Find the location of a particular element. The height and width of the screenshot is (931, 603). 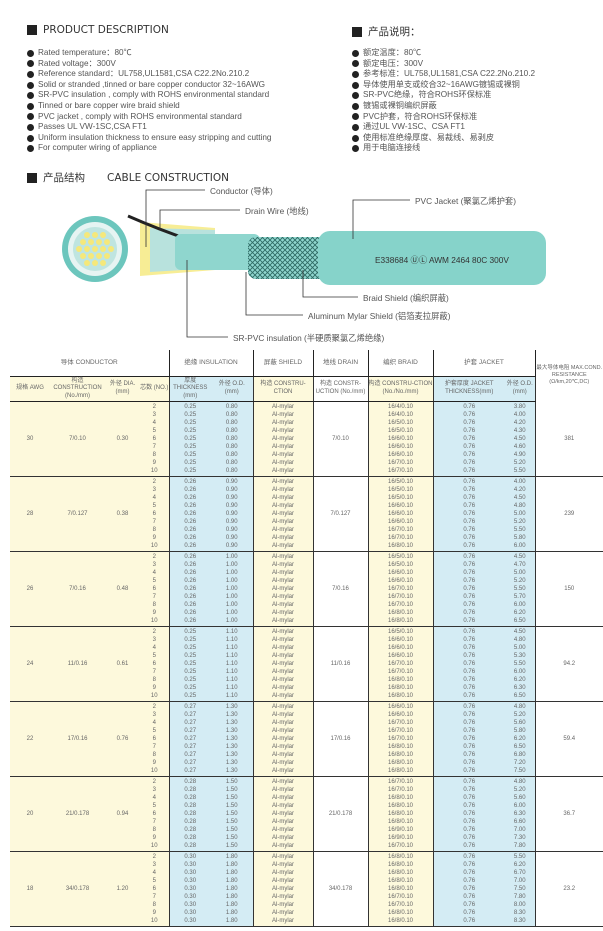

jacket-od-cell-line: 6.20 is located at coordinates (519, 613).